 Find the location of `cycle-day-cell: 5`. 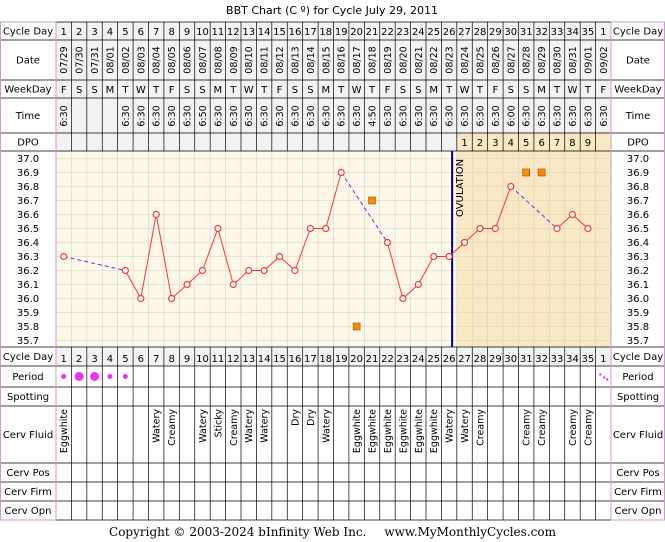

cycle-day-cell: 5 is located at coordinates (125, 32).